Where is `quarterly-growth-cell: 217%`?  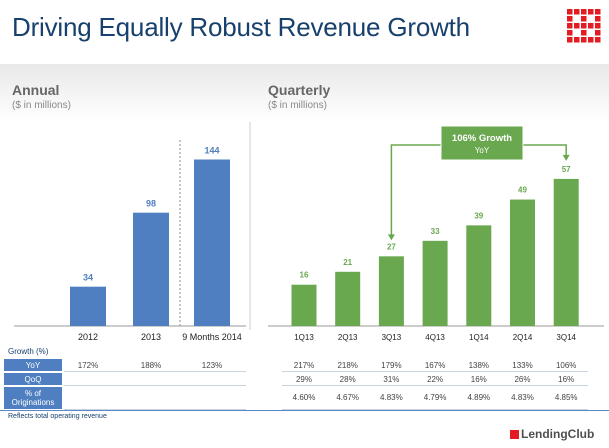
quarterly-growth-cell: 217% is located at coordinates (304, 365).